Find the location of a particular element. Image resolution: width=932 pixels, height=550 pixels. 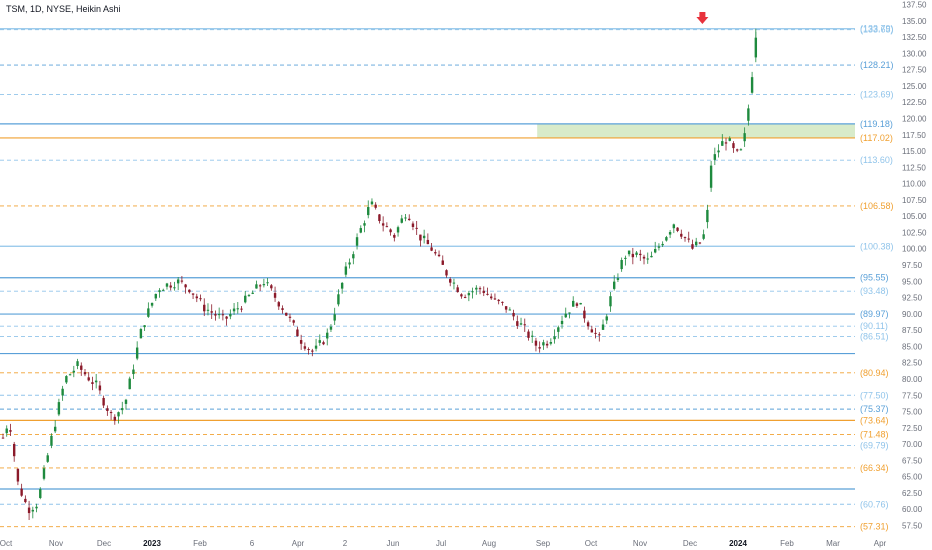

y-tick-label: 80.00 is located at coordinates (912, 379).